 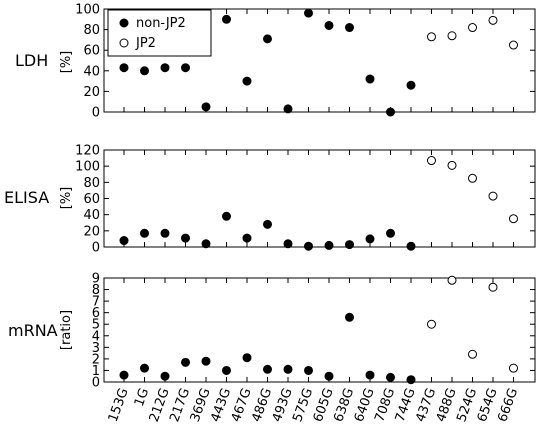 What do you see at coordinates (96, 359) in the screenshot?
I see `y-tick-label: 2` at bounding box center [96, 359].